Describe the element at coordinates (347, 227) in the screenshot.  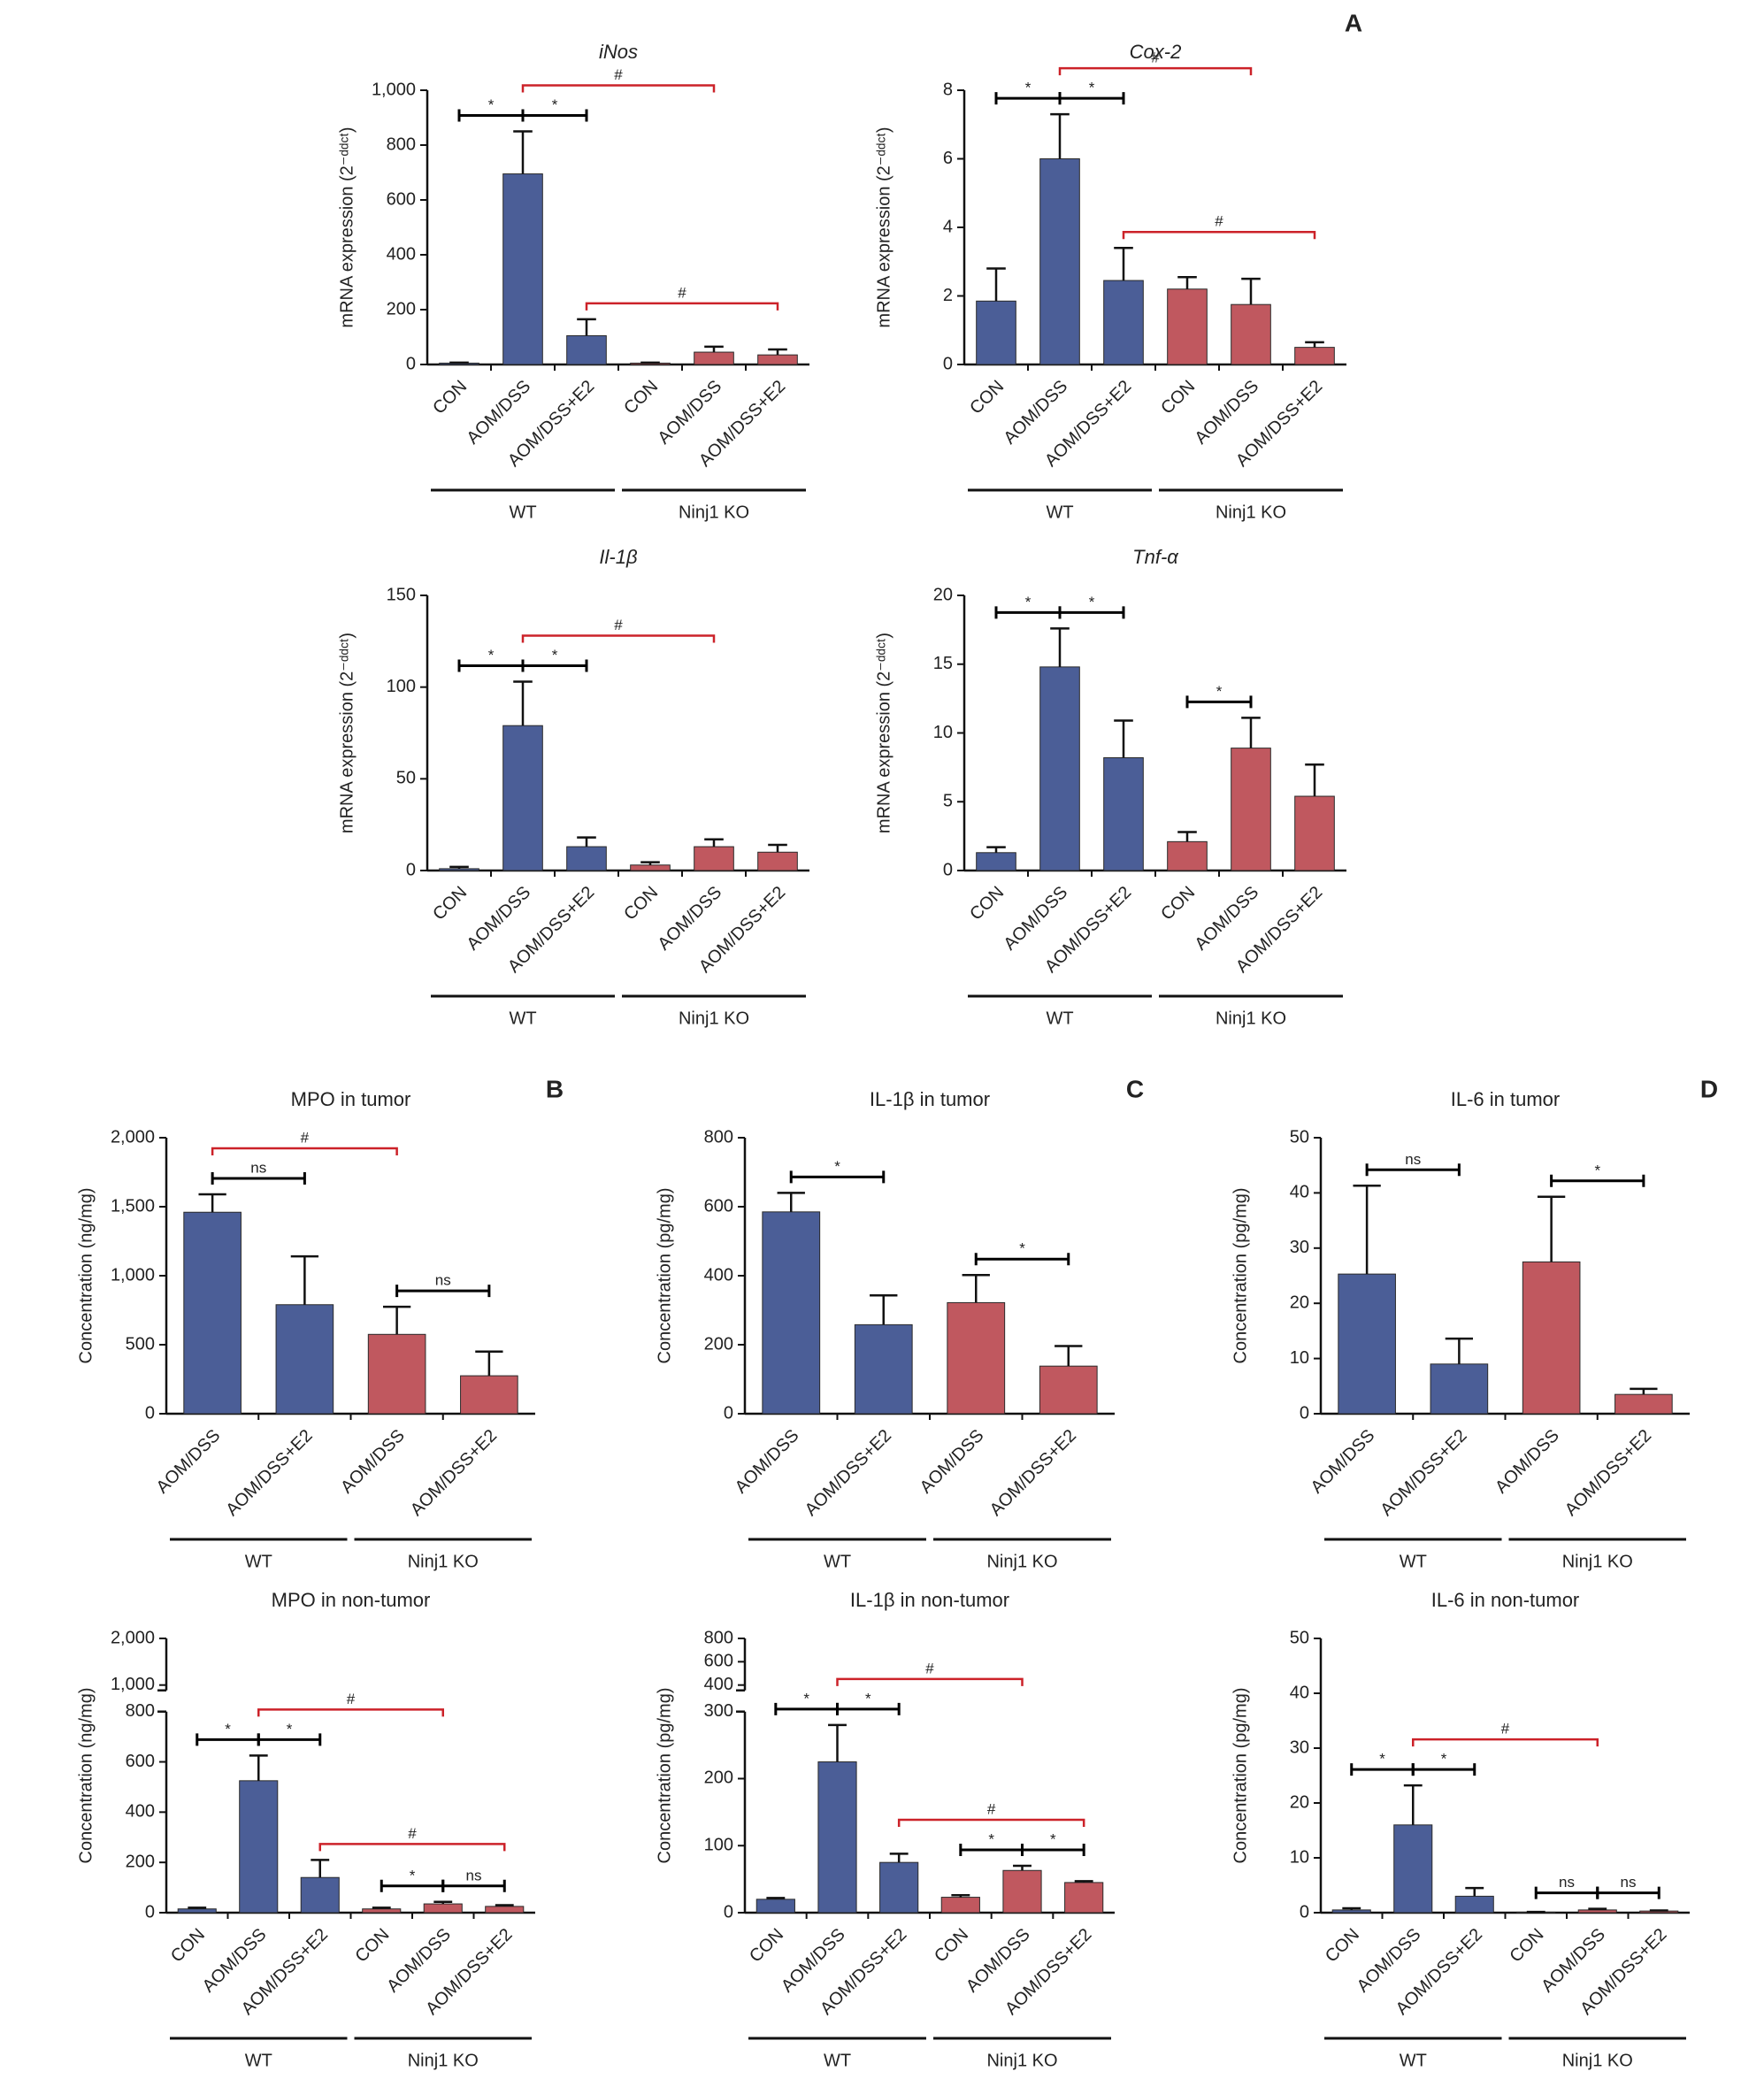
I see `y-axis-label: mRNA expression (2⁻ᵈᵈᶜᵗ)` at that location.